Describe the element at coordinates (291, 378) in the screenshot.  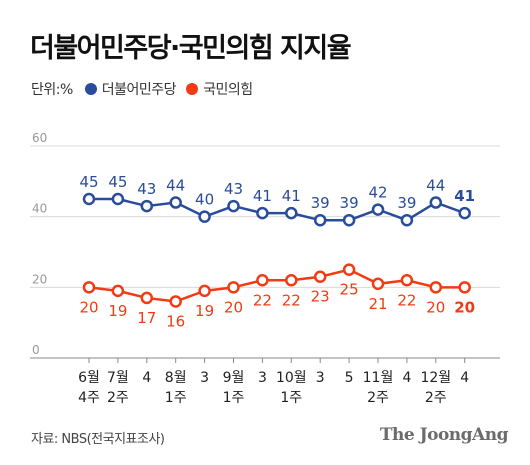
I see `x-tick-label: 10월` at that location.